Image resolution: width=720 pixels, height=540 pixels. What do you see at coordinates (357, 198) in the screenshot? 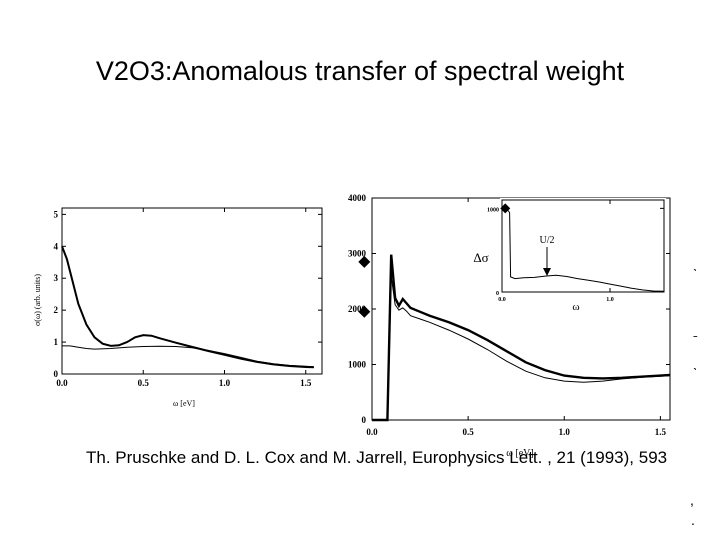
I see `right-ytick-label: 4000` at bounding box center [357, 198].